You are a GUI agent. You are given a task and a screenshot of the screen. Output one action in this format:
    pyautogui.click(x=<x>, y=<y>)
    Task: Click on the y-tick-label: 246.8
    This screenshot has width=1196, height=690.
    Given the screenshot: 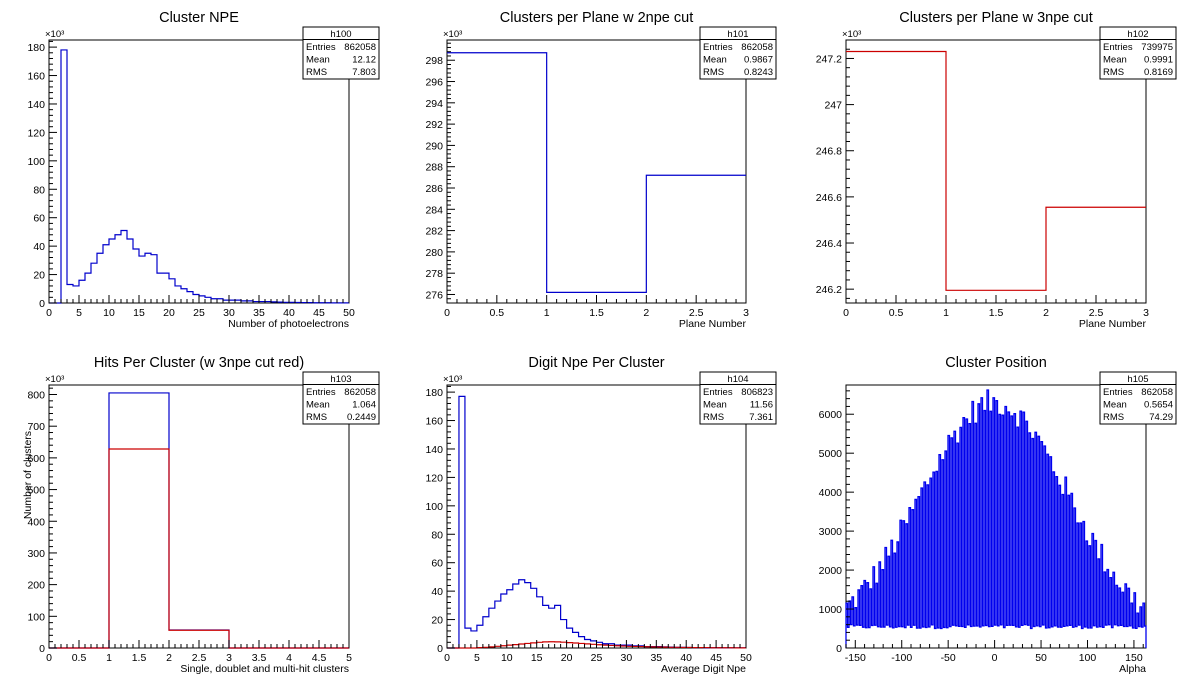 What is the action you would take?
    pyautogui.click(x=829, y=152)
    